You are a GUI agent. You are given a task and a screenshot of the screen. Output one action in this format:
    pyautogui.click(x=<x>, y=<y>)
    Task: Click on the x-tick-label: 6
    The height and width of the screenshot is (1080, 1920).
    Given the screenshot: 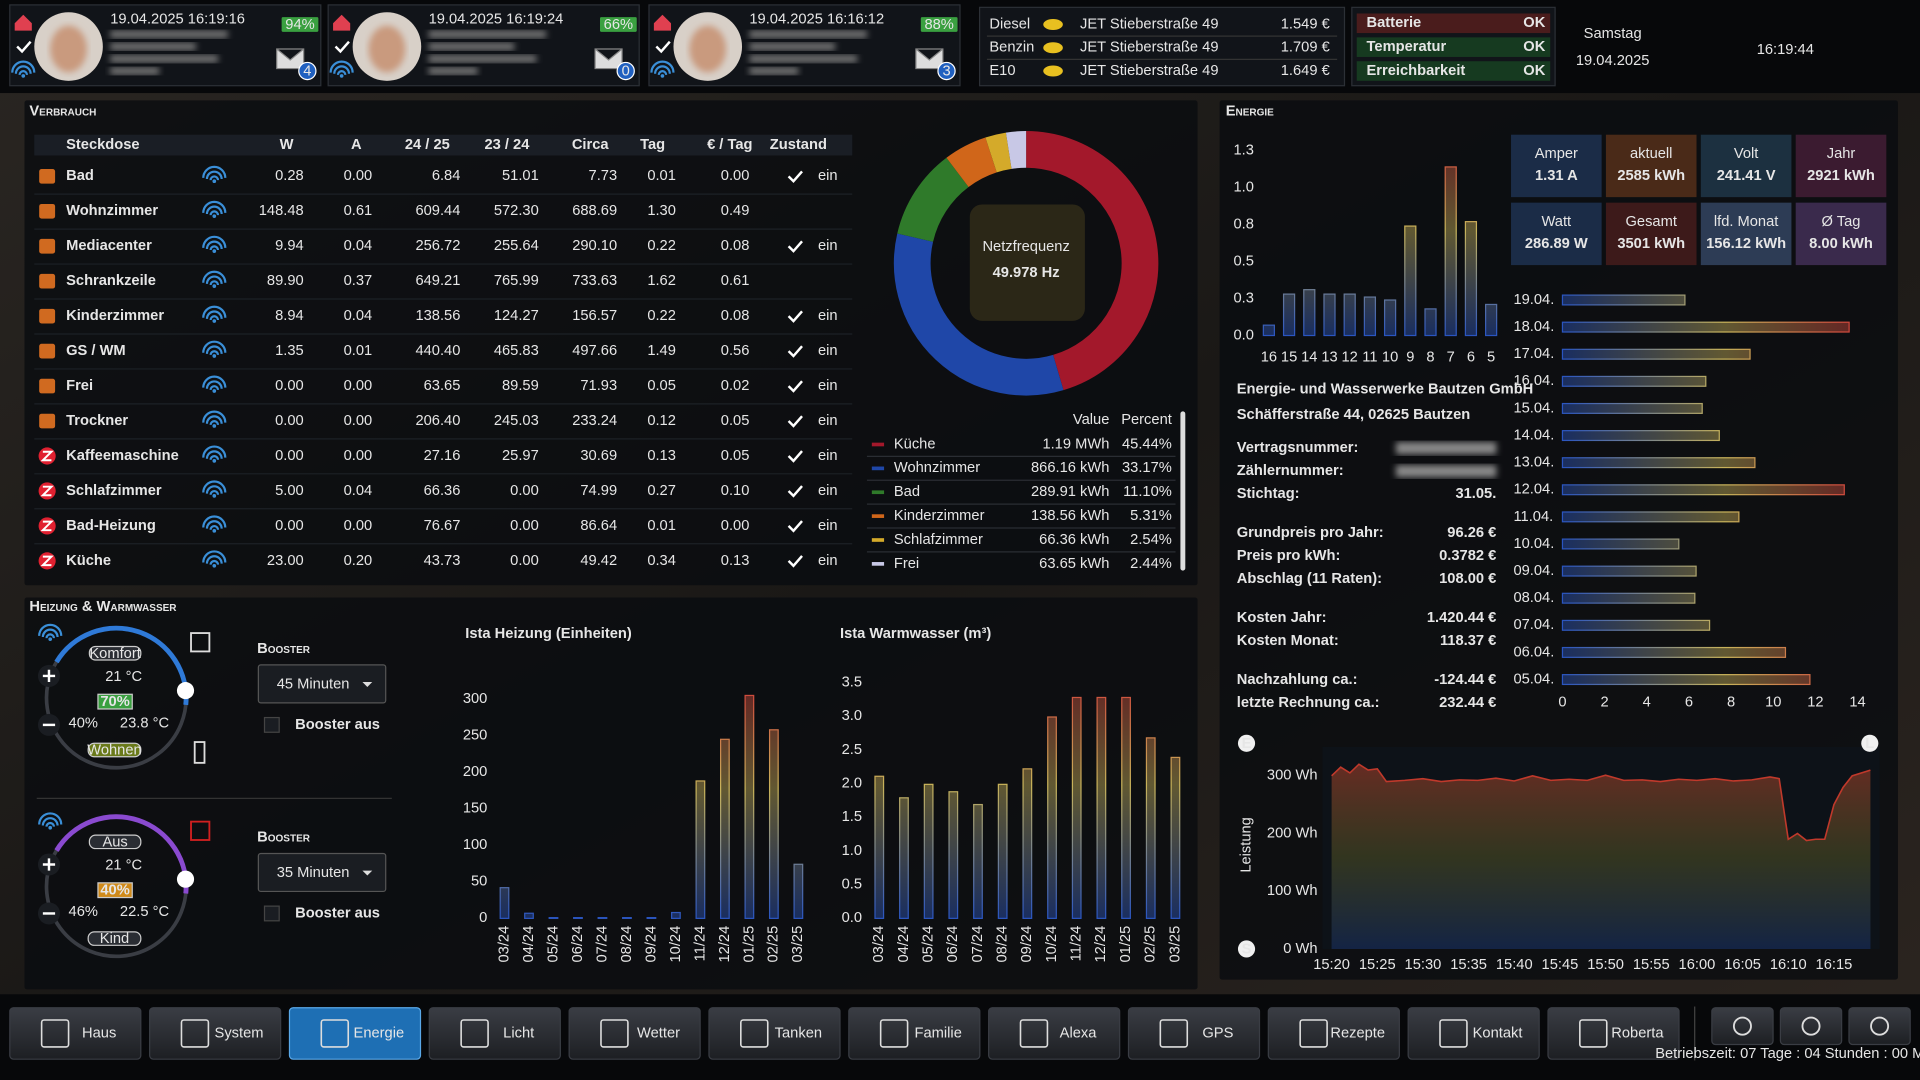 What is the action you would take?
    pyautogui.click(x=1471, y=357)
    